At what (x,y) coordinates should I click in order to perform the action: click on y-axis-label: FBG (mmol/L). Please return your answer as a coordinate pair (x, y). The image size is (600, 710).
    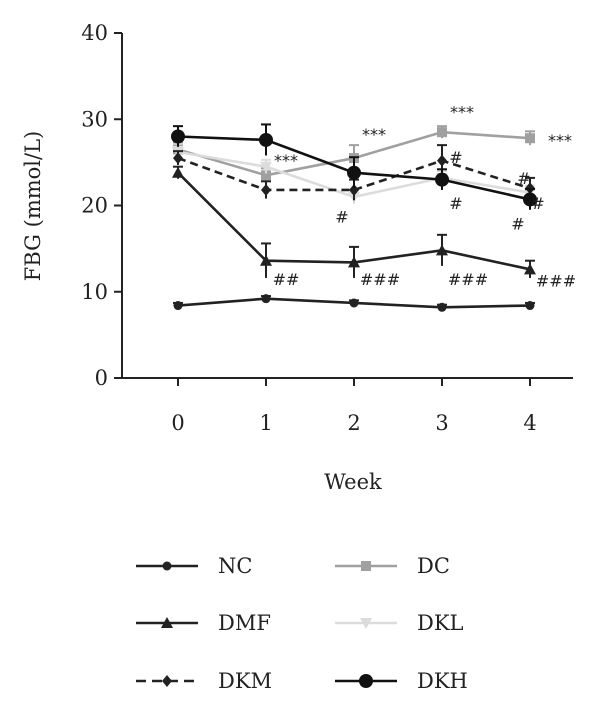
    Looking at the image, I should click on (33, 206).